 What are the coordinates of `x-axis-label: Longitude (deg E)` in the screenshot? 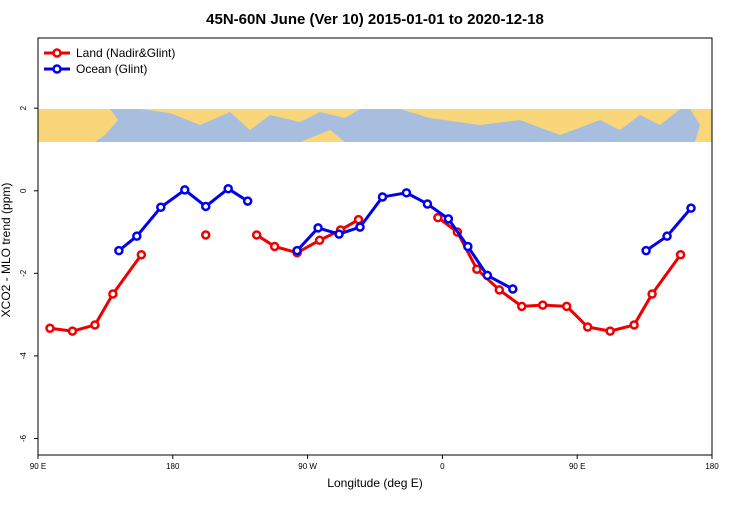 It's located at (374, 483).